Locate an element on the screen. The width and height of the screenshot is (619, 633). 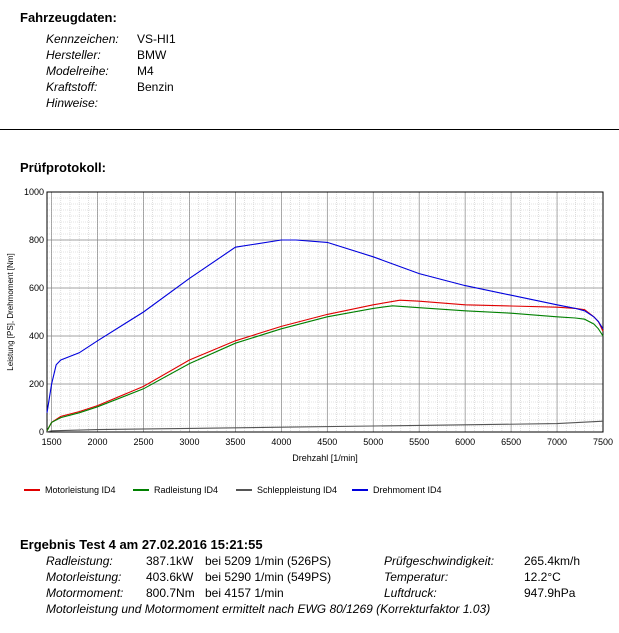
section-divider is located at coordinates (309, 129).